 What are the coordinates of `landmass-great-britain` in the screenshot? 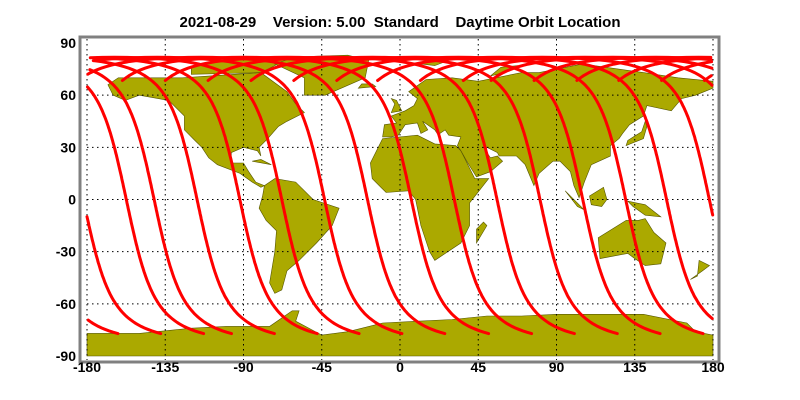 It's located at (396, 105).